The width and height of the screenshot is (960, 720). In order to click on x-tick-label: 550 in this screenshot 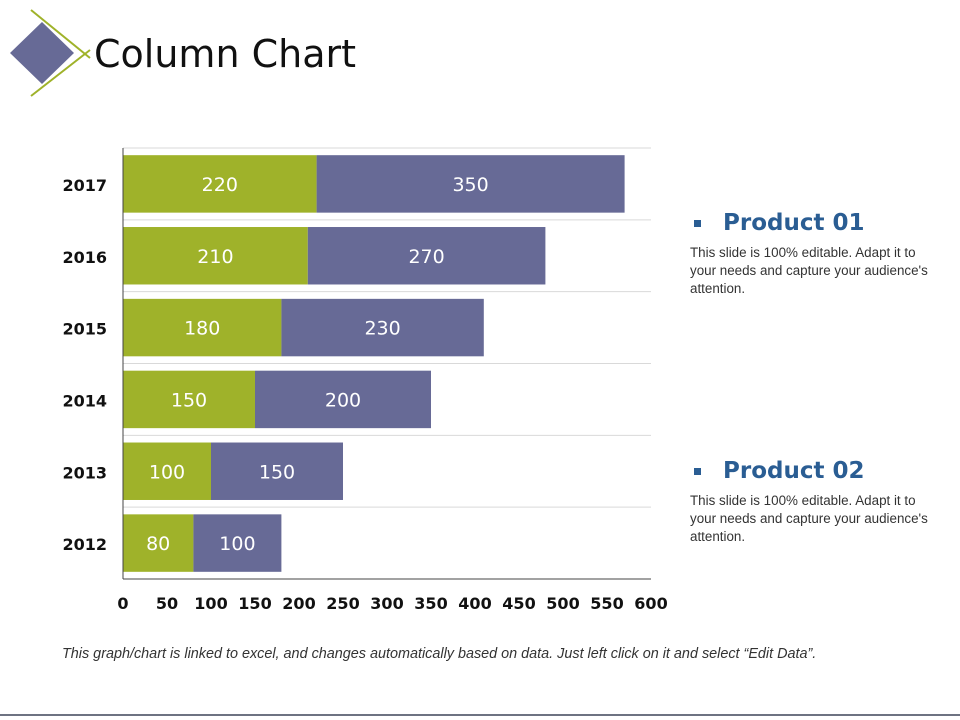, I will do `click(606, 603)`.